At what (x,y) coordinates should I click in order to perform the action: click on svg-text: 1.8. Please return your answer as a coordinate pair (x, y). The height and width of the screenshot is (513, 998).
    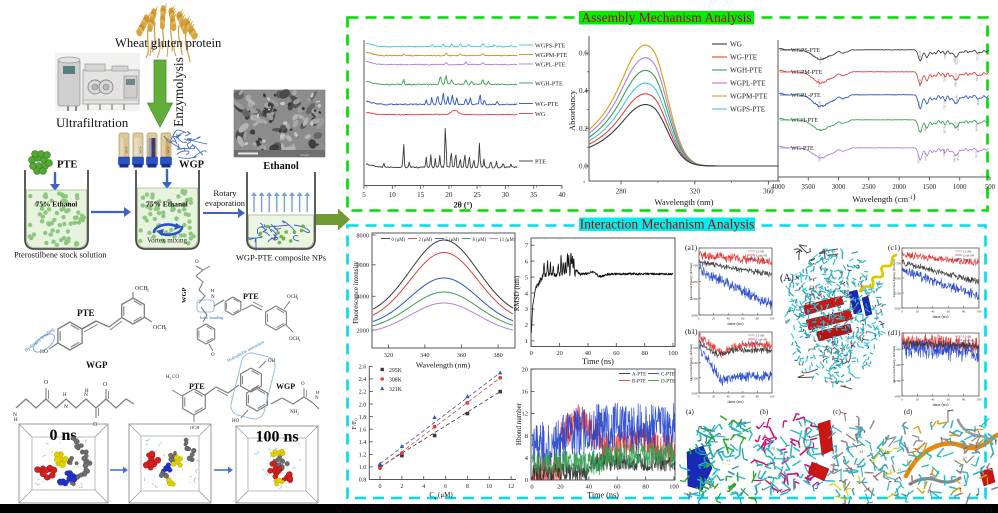
    Looking at the image, I should click on (363, 418).